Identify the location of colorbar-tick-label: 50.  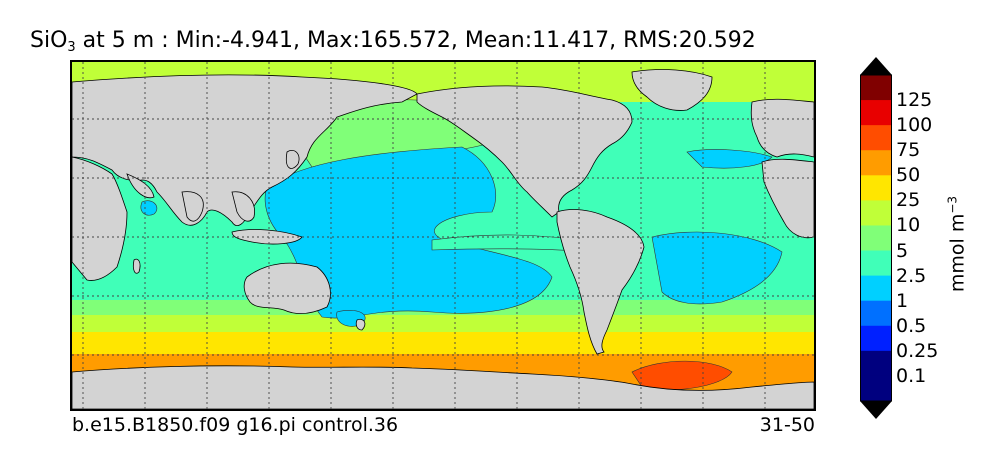
(908, 175).